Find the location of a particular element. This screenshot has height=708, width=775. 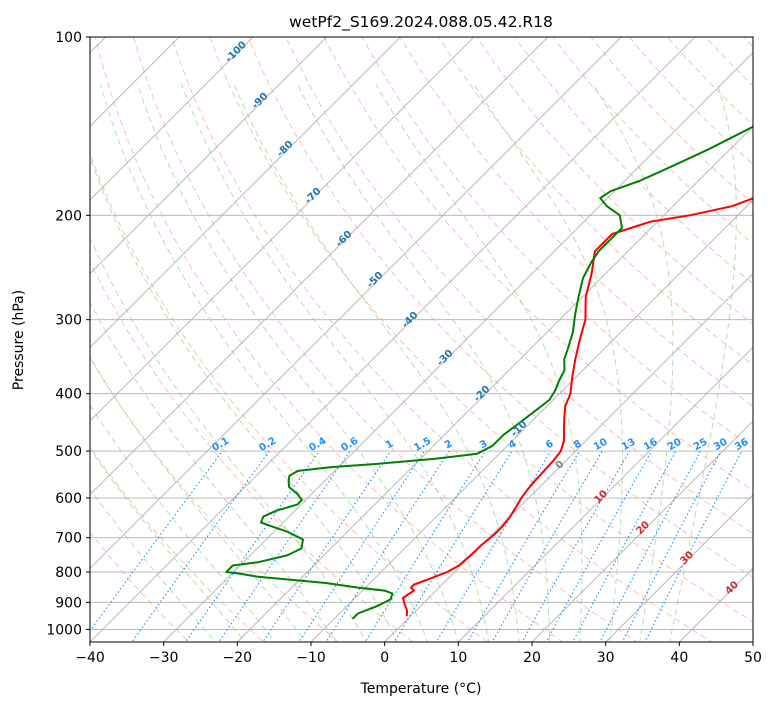

mixing-ratio-label: 4 is located at coordinates (513, 444).